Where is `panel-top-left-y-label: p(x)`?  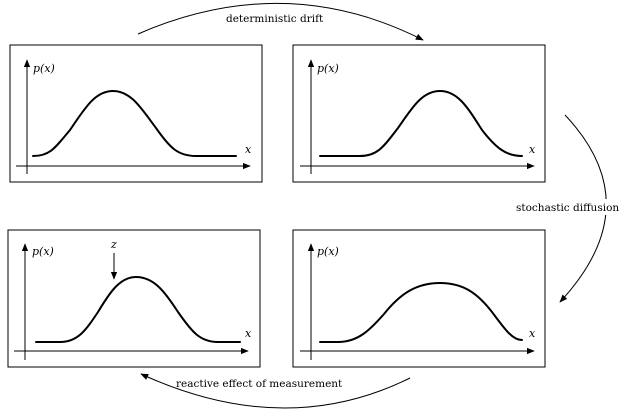 panel-top-left-y-label: p(x) is located at coordinates (44, 68).